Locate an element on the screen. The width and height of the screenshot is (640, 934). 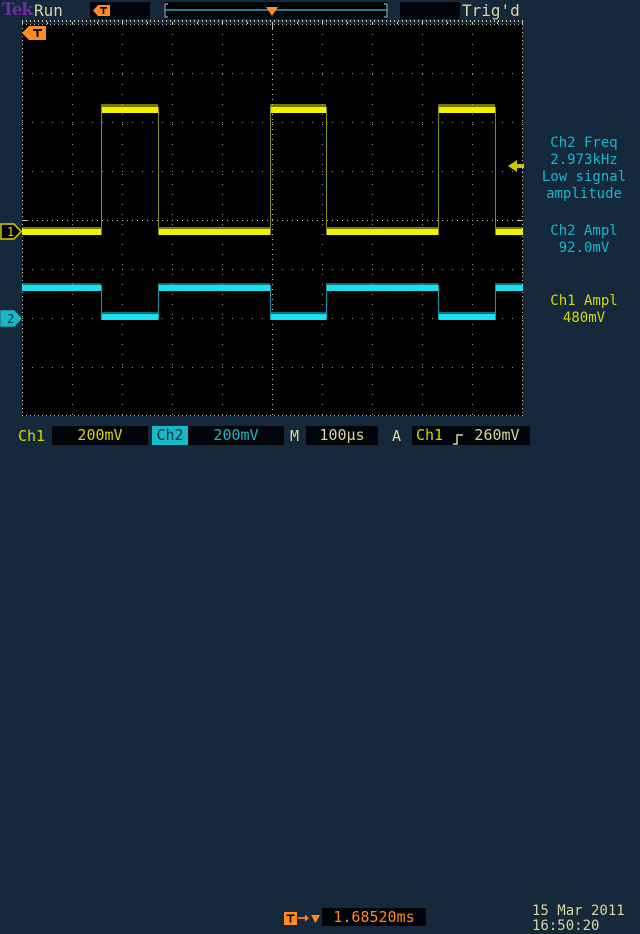
time-ruler is located at coordinates (273, 22).